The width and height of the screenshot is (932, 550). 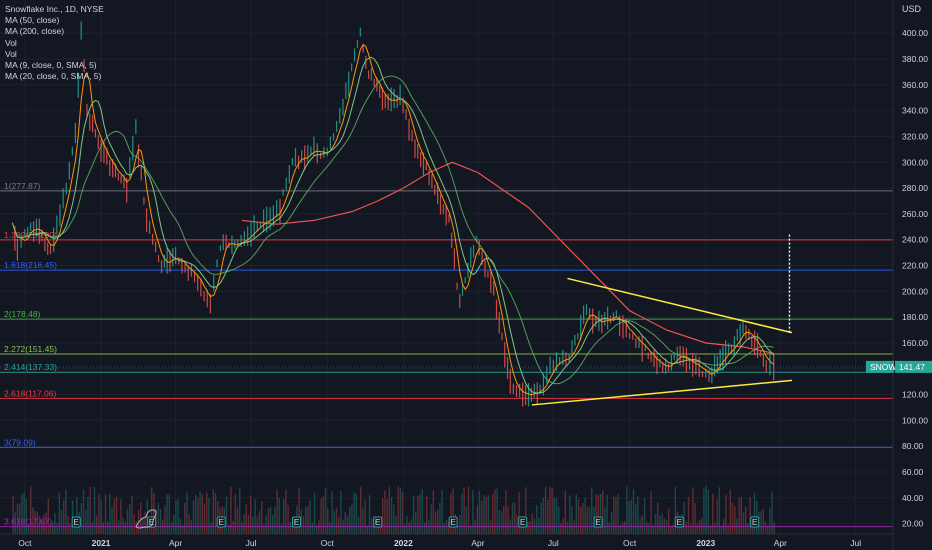 I want to click on tradingview-logo, so click(x=146, y=519).